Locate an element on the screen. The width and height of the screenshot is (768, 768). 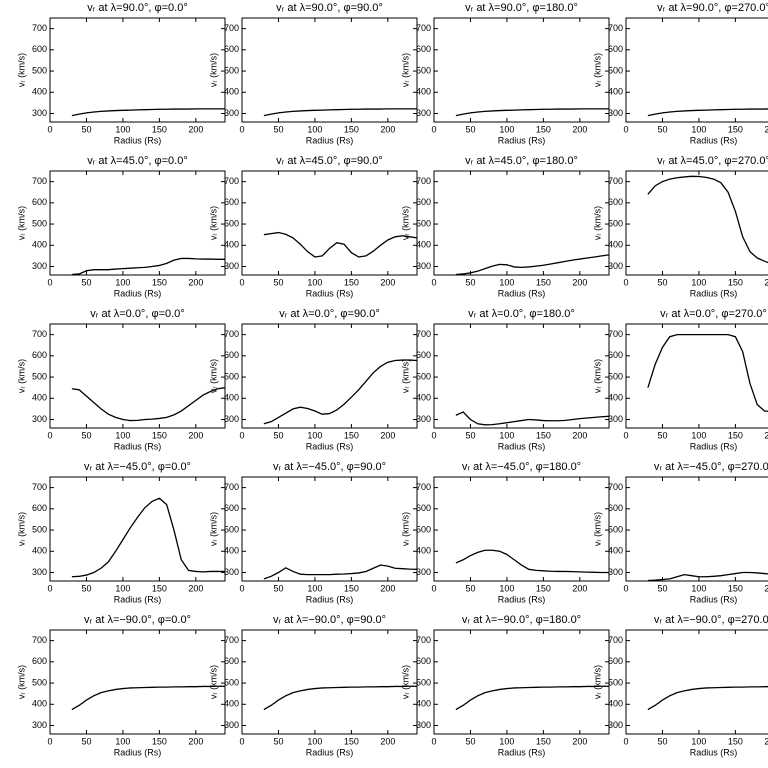
chart-title: vᵣ at λ=−90.0°, φ=270.0° is located at coordinates (711, 620).